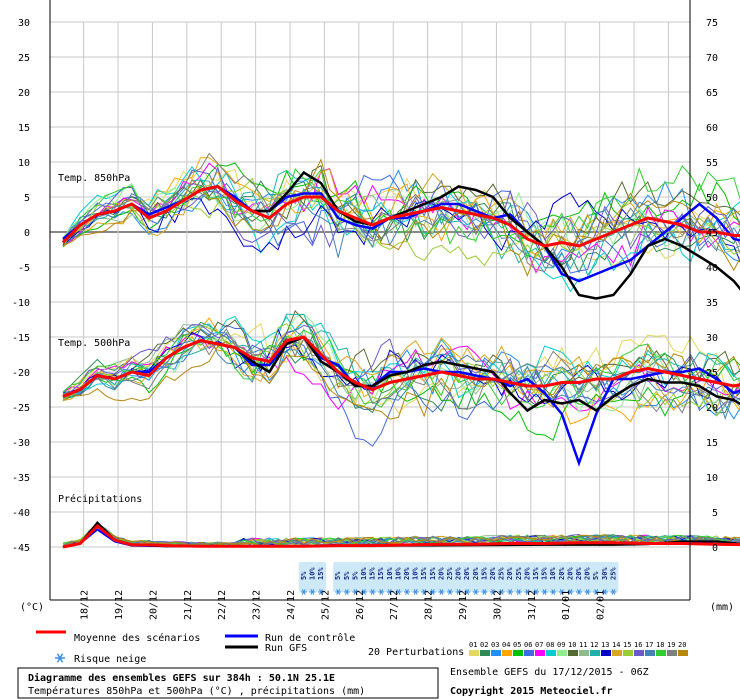  I want to click on perturbation-id: 20, so click(682, 645).